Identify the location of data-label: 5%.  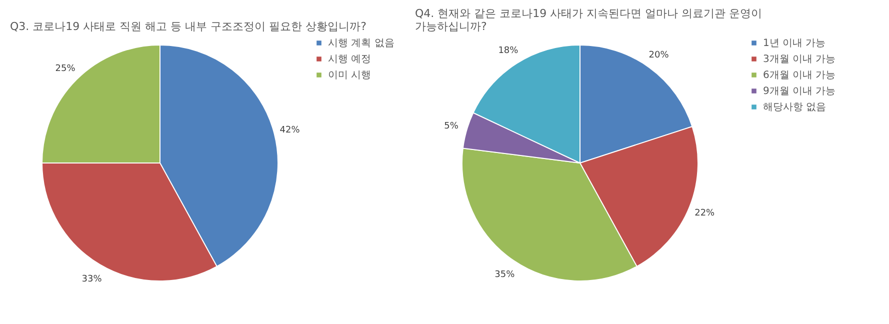
(451, 127).